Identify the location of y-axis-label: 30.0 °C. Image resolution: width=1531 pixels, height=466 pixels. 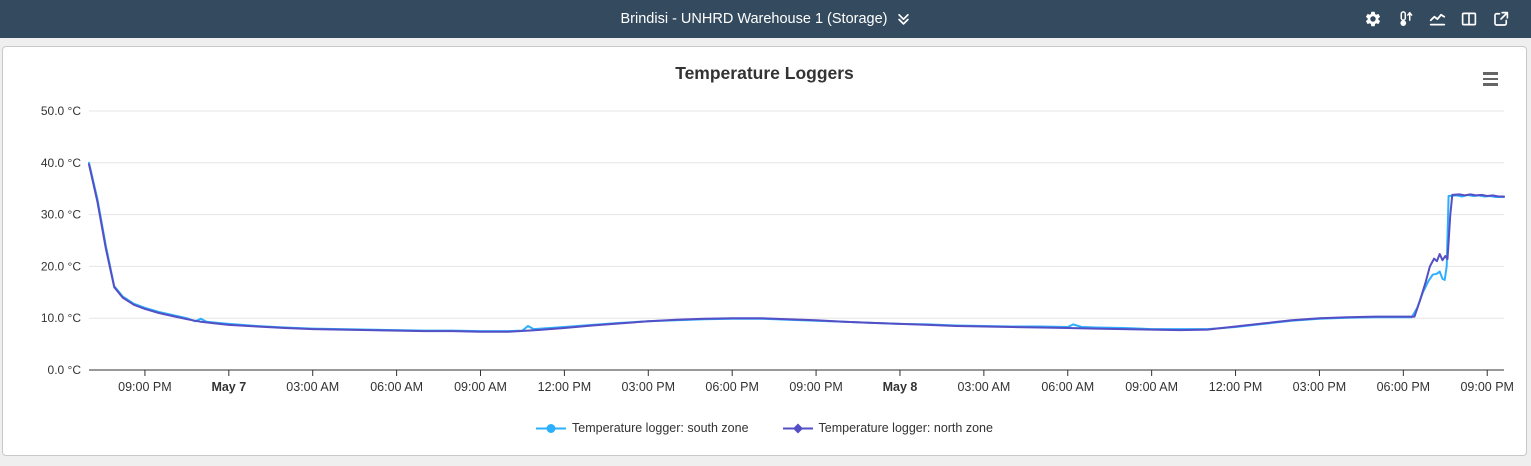
(61, 215).